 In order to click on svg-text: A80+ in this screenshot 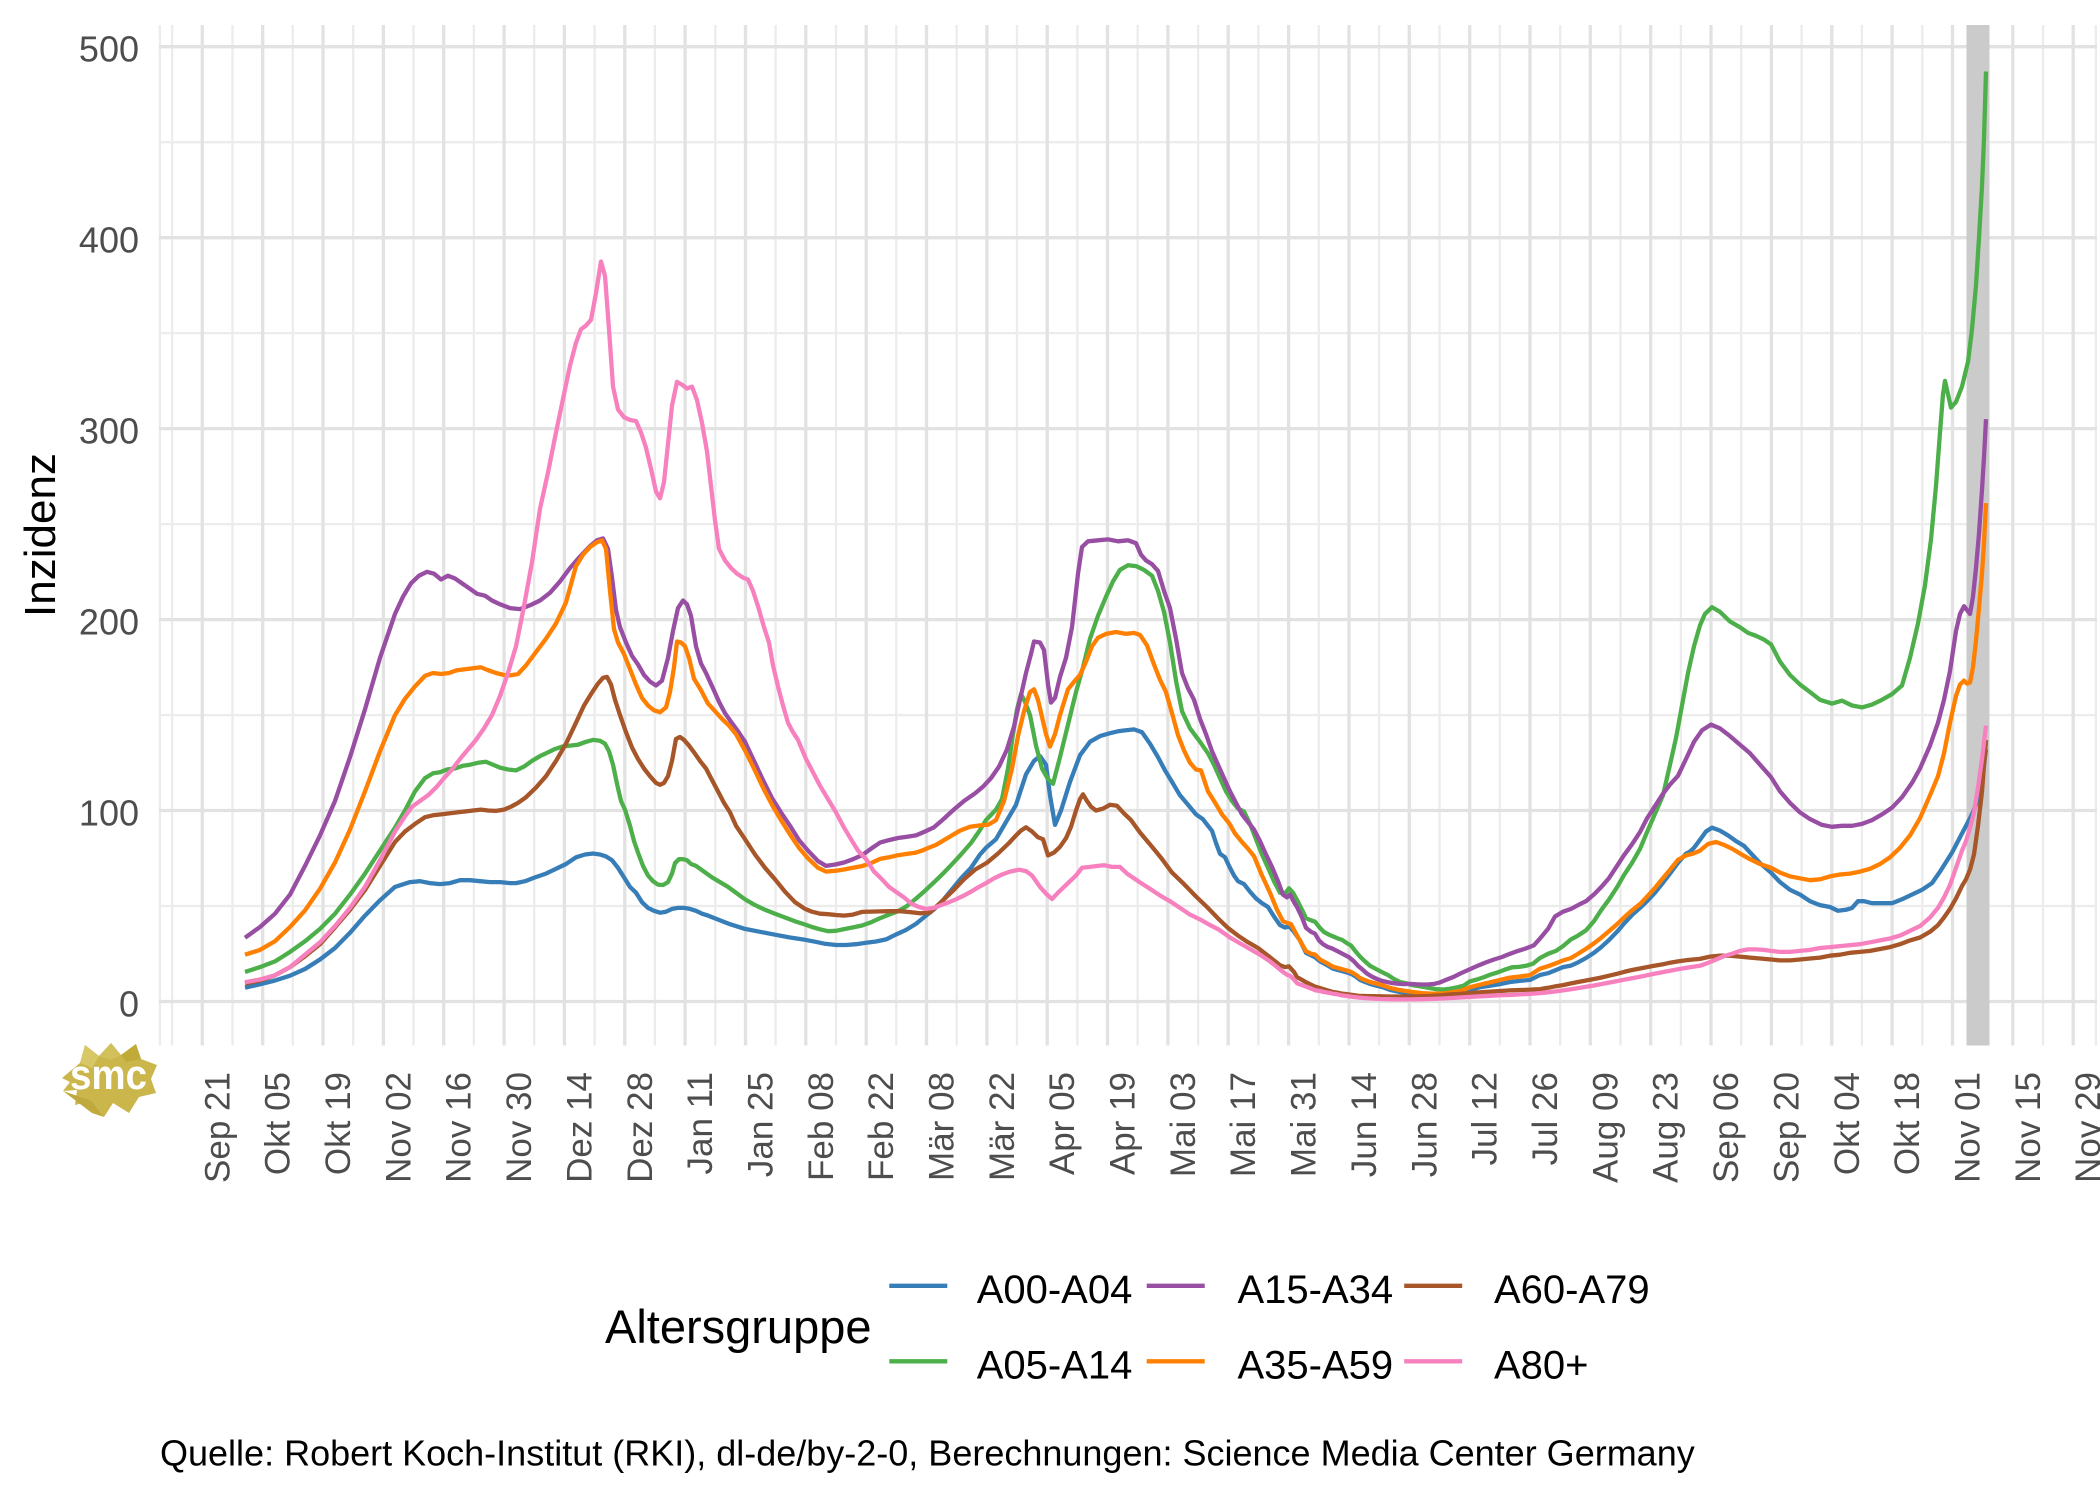, I will do `click(1541, 1366)`.